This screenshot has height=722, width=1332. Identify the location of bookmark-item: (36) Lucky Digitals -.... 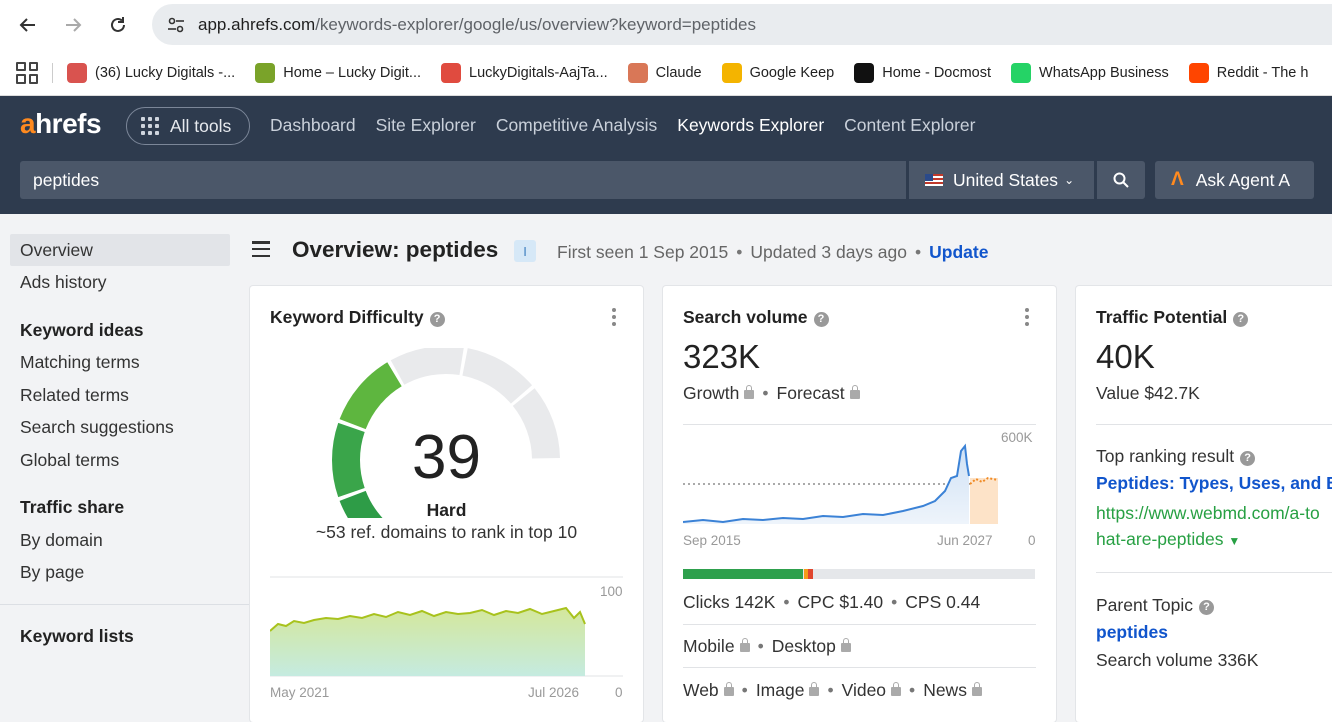
(151, 72).